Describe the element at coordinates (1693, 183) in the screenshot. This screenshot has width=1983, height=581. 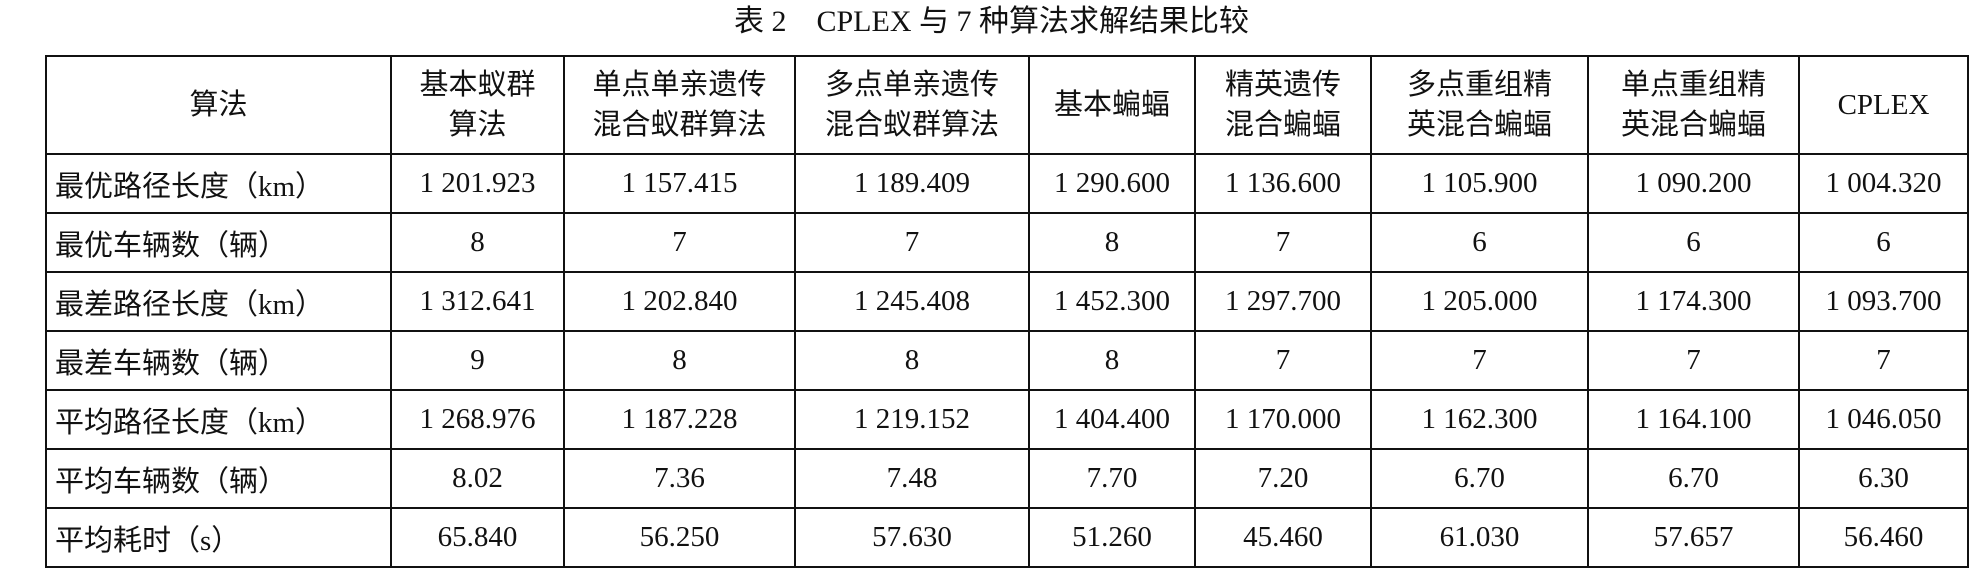
I see `cell: 1 090.200` at that location.